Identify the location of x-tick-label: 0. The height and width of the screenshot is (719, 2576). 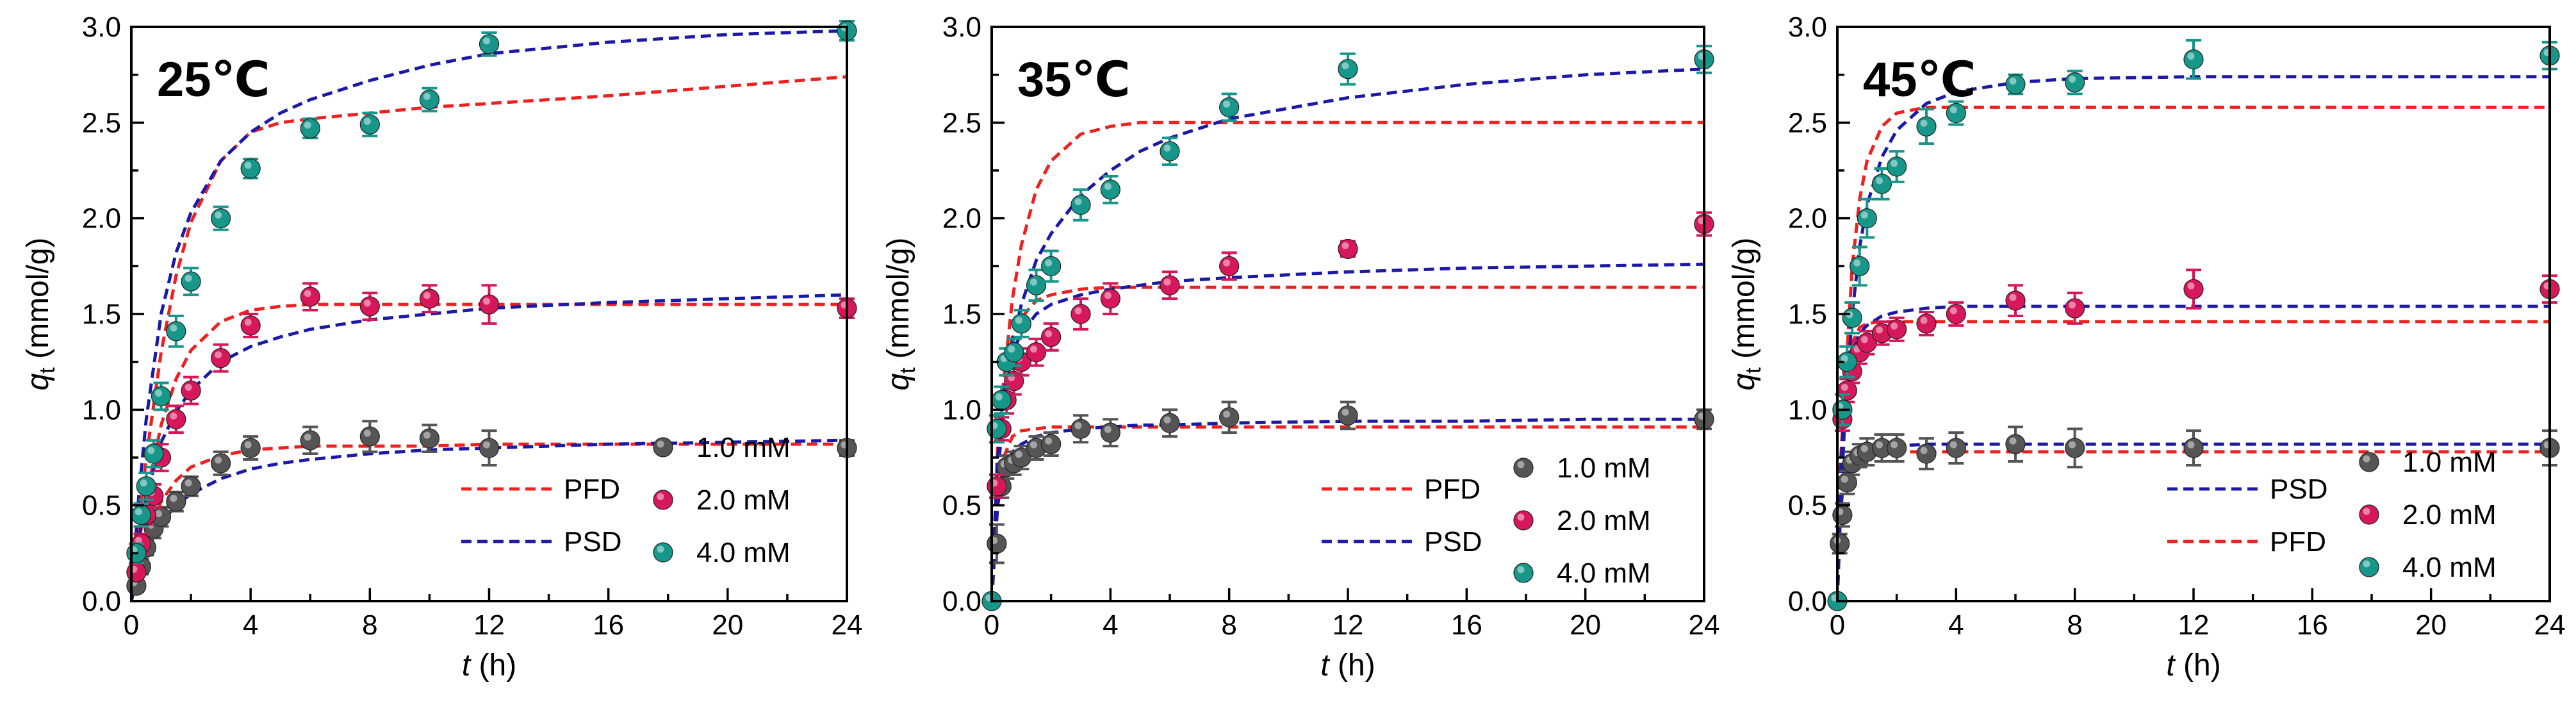
(131, 625).